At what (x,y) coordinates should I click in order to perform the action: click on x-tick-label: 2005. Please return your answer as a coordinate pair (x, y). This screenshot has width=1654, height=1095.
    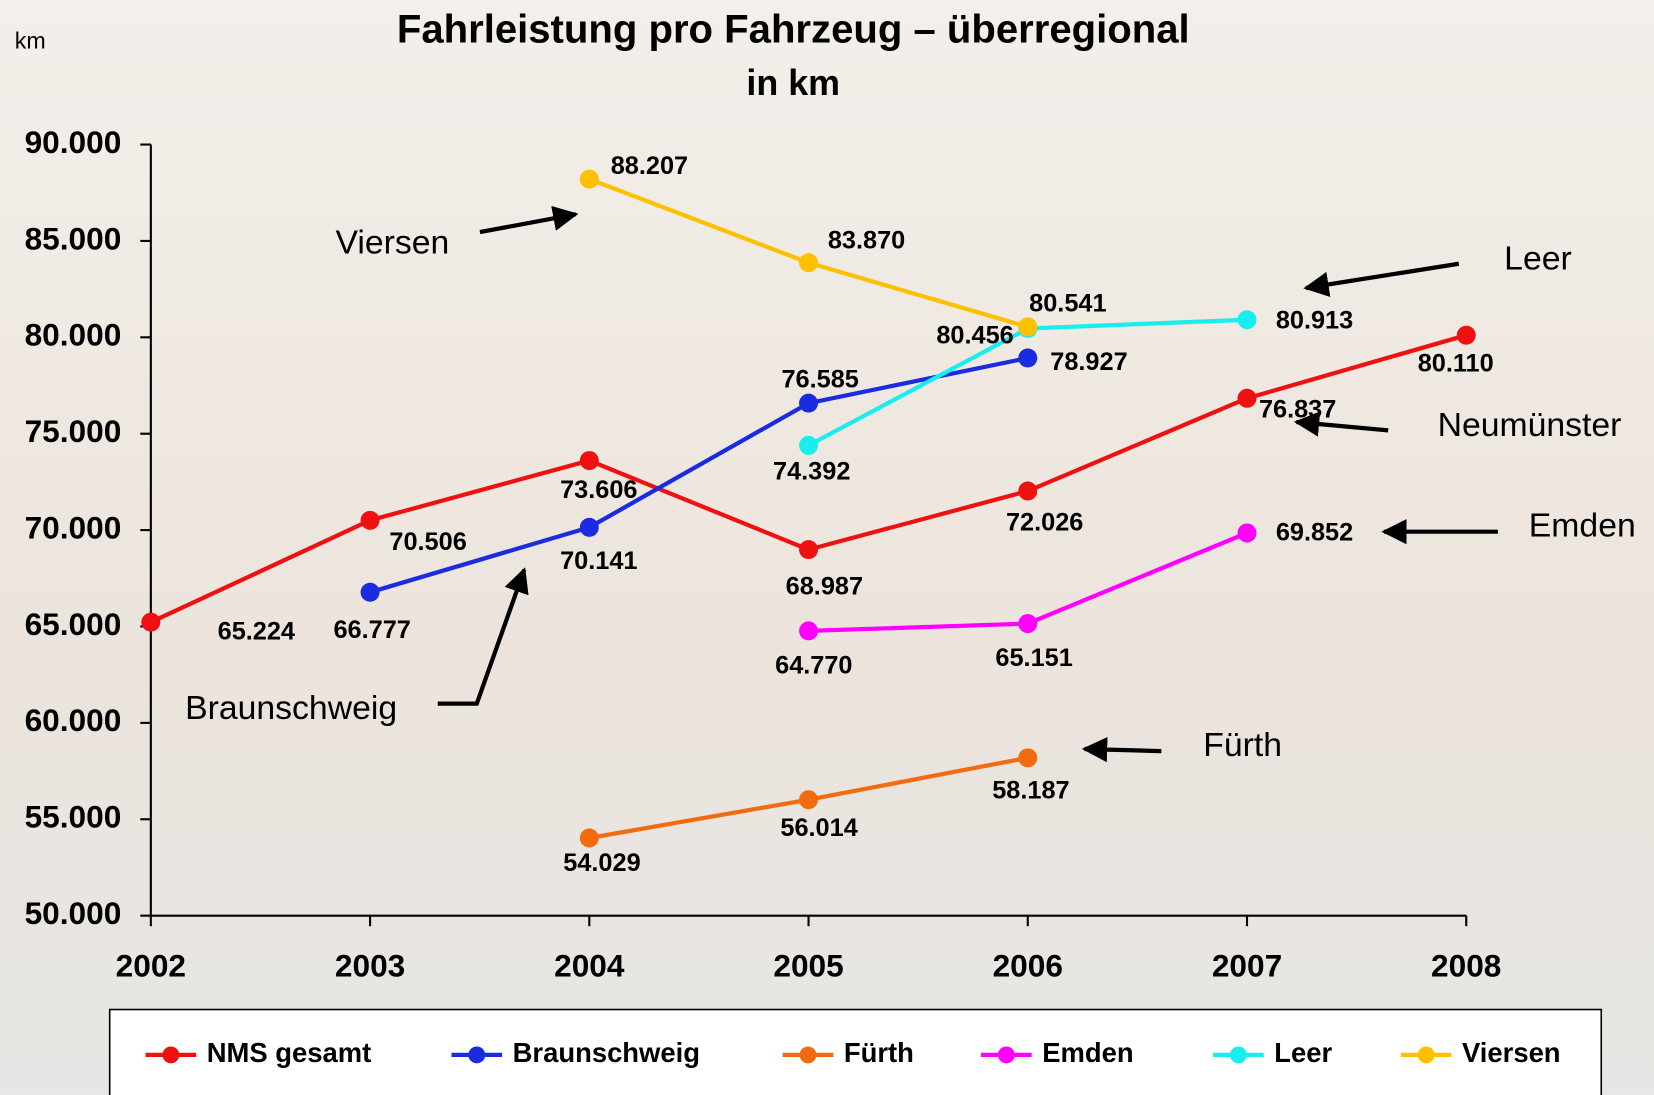
    Looking at the image, I should click on (808, 966).